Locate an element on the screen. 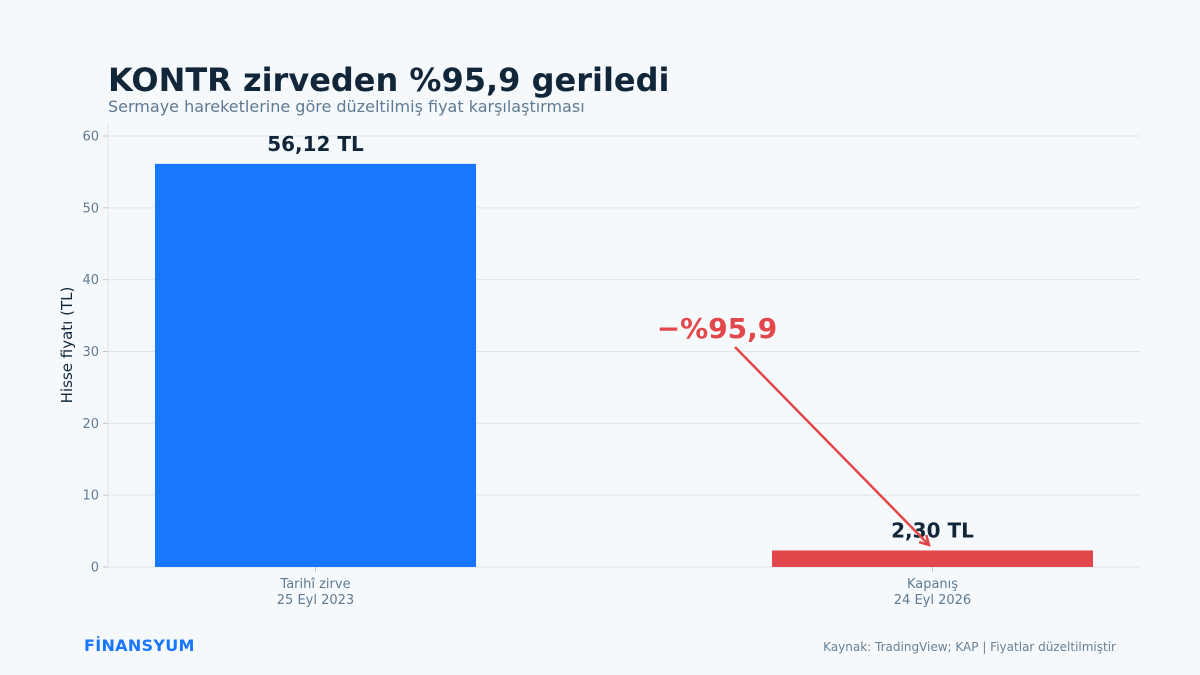  chart-title: KONTR zirveden %95,9 geriledi is located at coordinates (389, 80).